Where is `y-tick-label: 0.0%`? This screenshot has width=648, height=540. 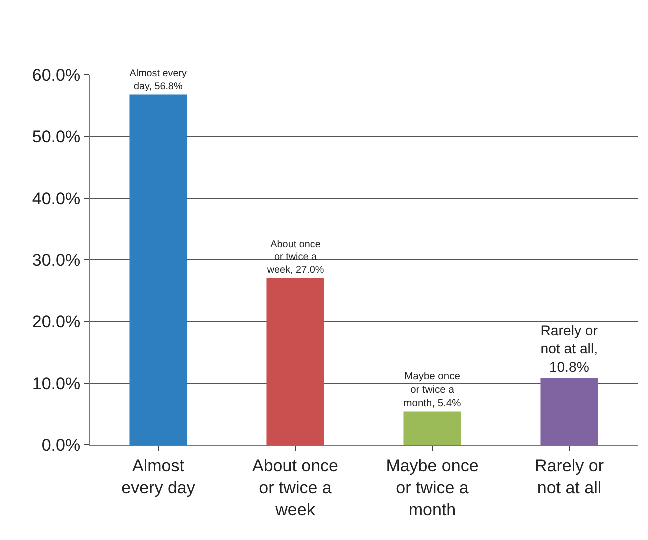
y-tick-label: 0.0% is located at coordinates (61, 445).